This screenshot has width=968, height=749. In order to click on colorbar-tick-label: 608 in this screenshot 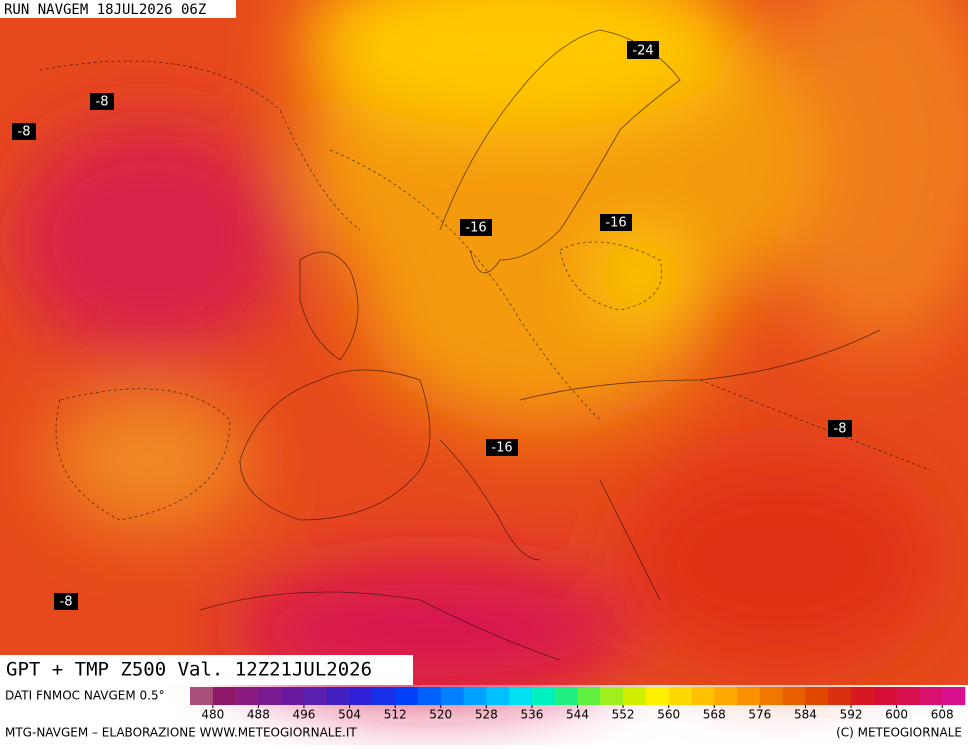, I will do `click(942, 715)`.